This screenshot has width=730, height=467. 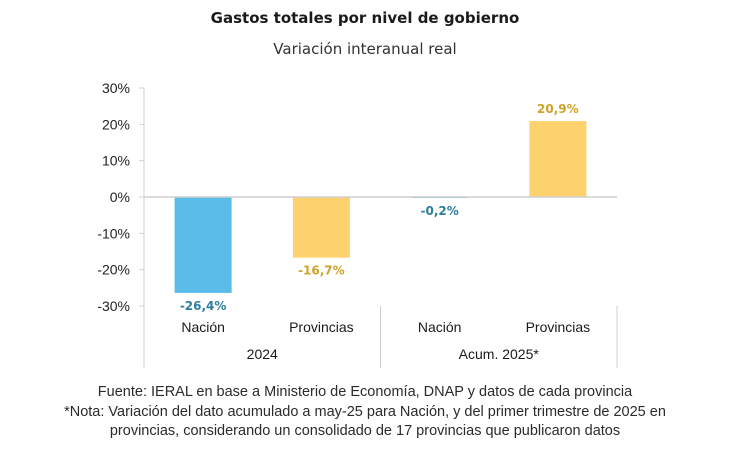 What do you see at coordinates (113, 233) in the screenshot?
I see `y-tick-label: -10%` at bounding box center [113, 233].